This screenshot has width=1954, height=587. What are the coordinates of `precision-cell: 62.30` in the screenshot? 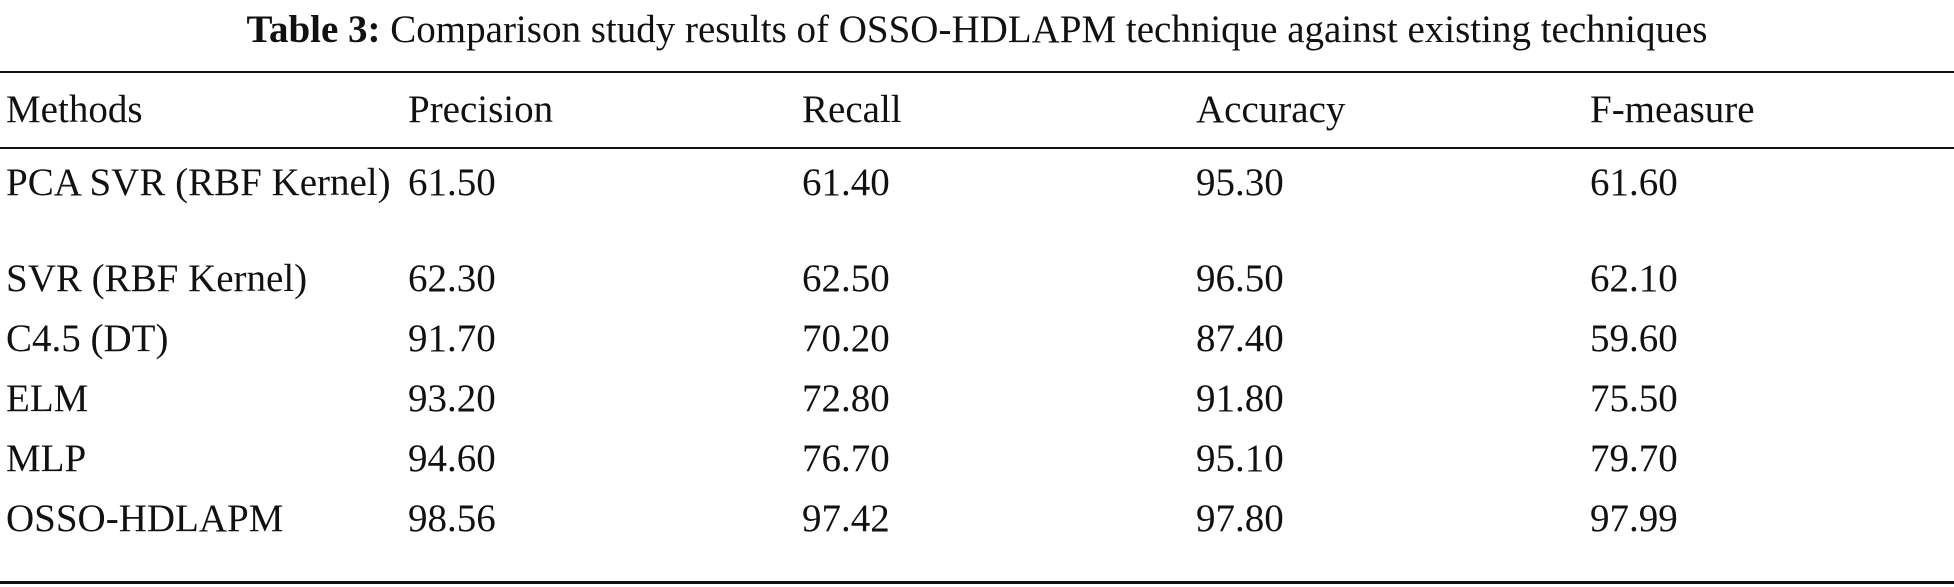 It's located at (452, 278).